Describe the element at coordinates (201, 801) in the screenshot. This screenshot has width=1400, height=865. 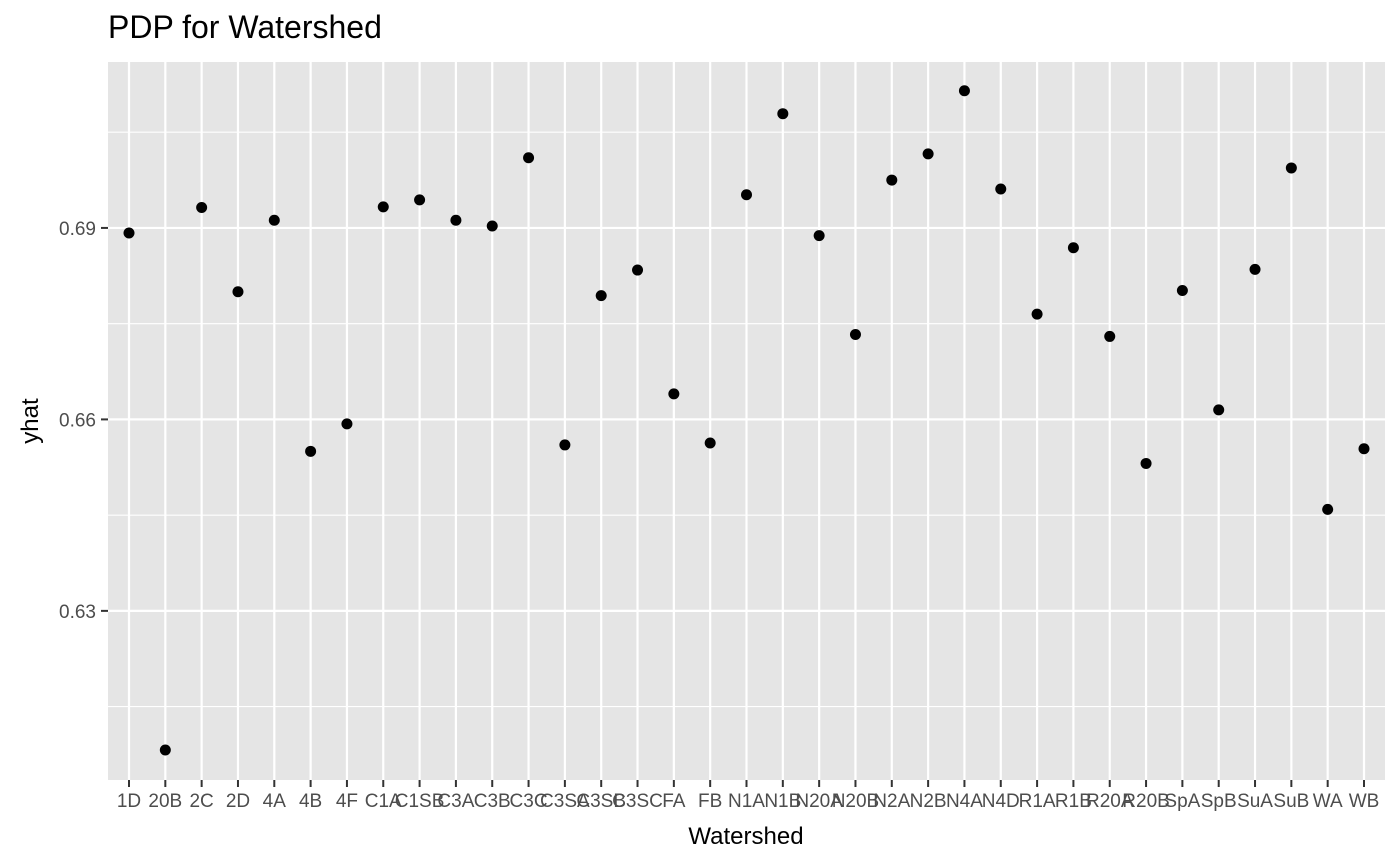
I see `x-tick-label: 2C` at that location.